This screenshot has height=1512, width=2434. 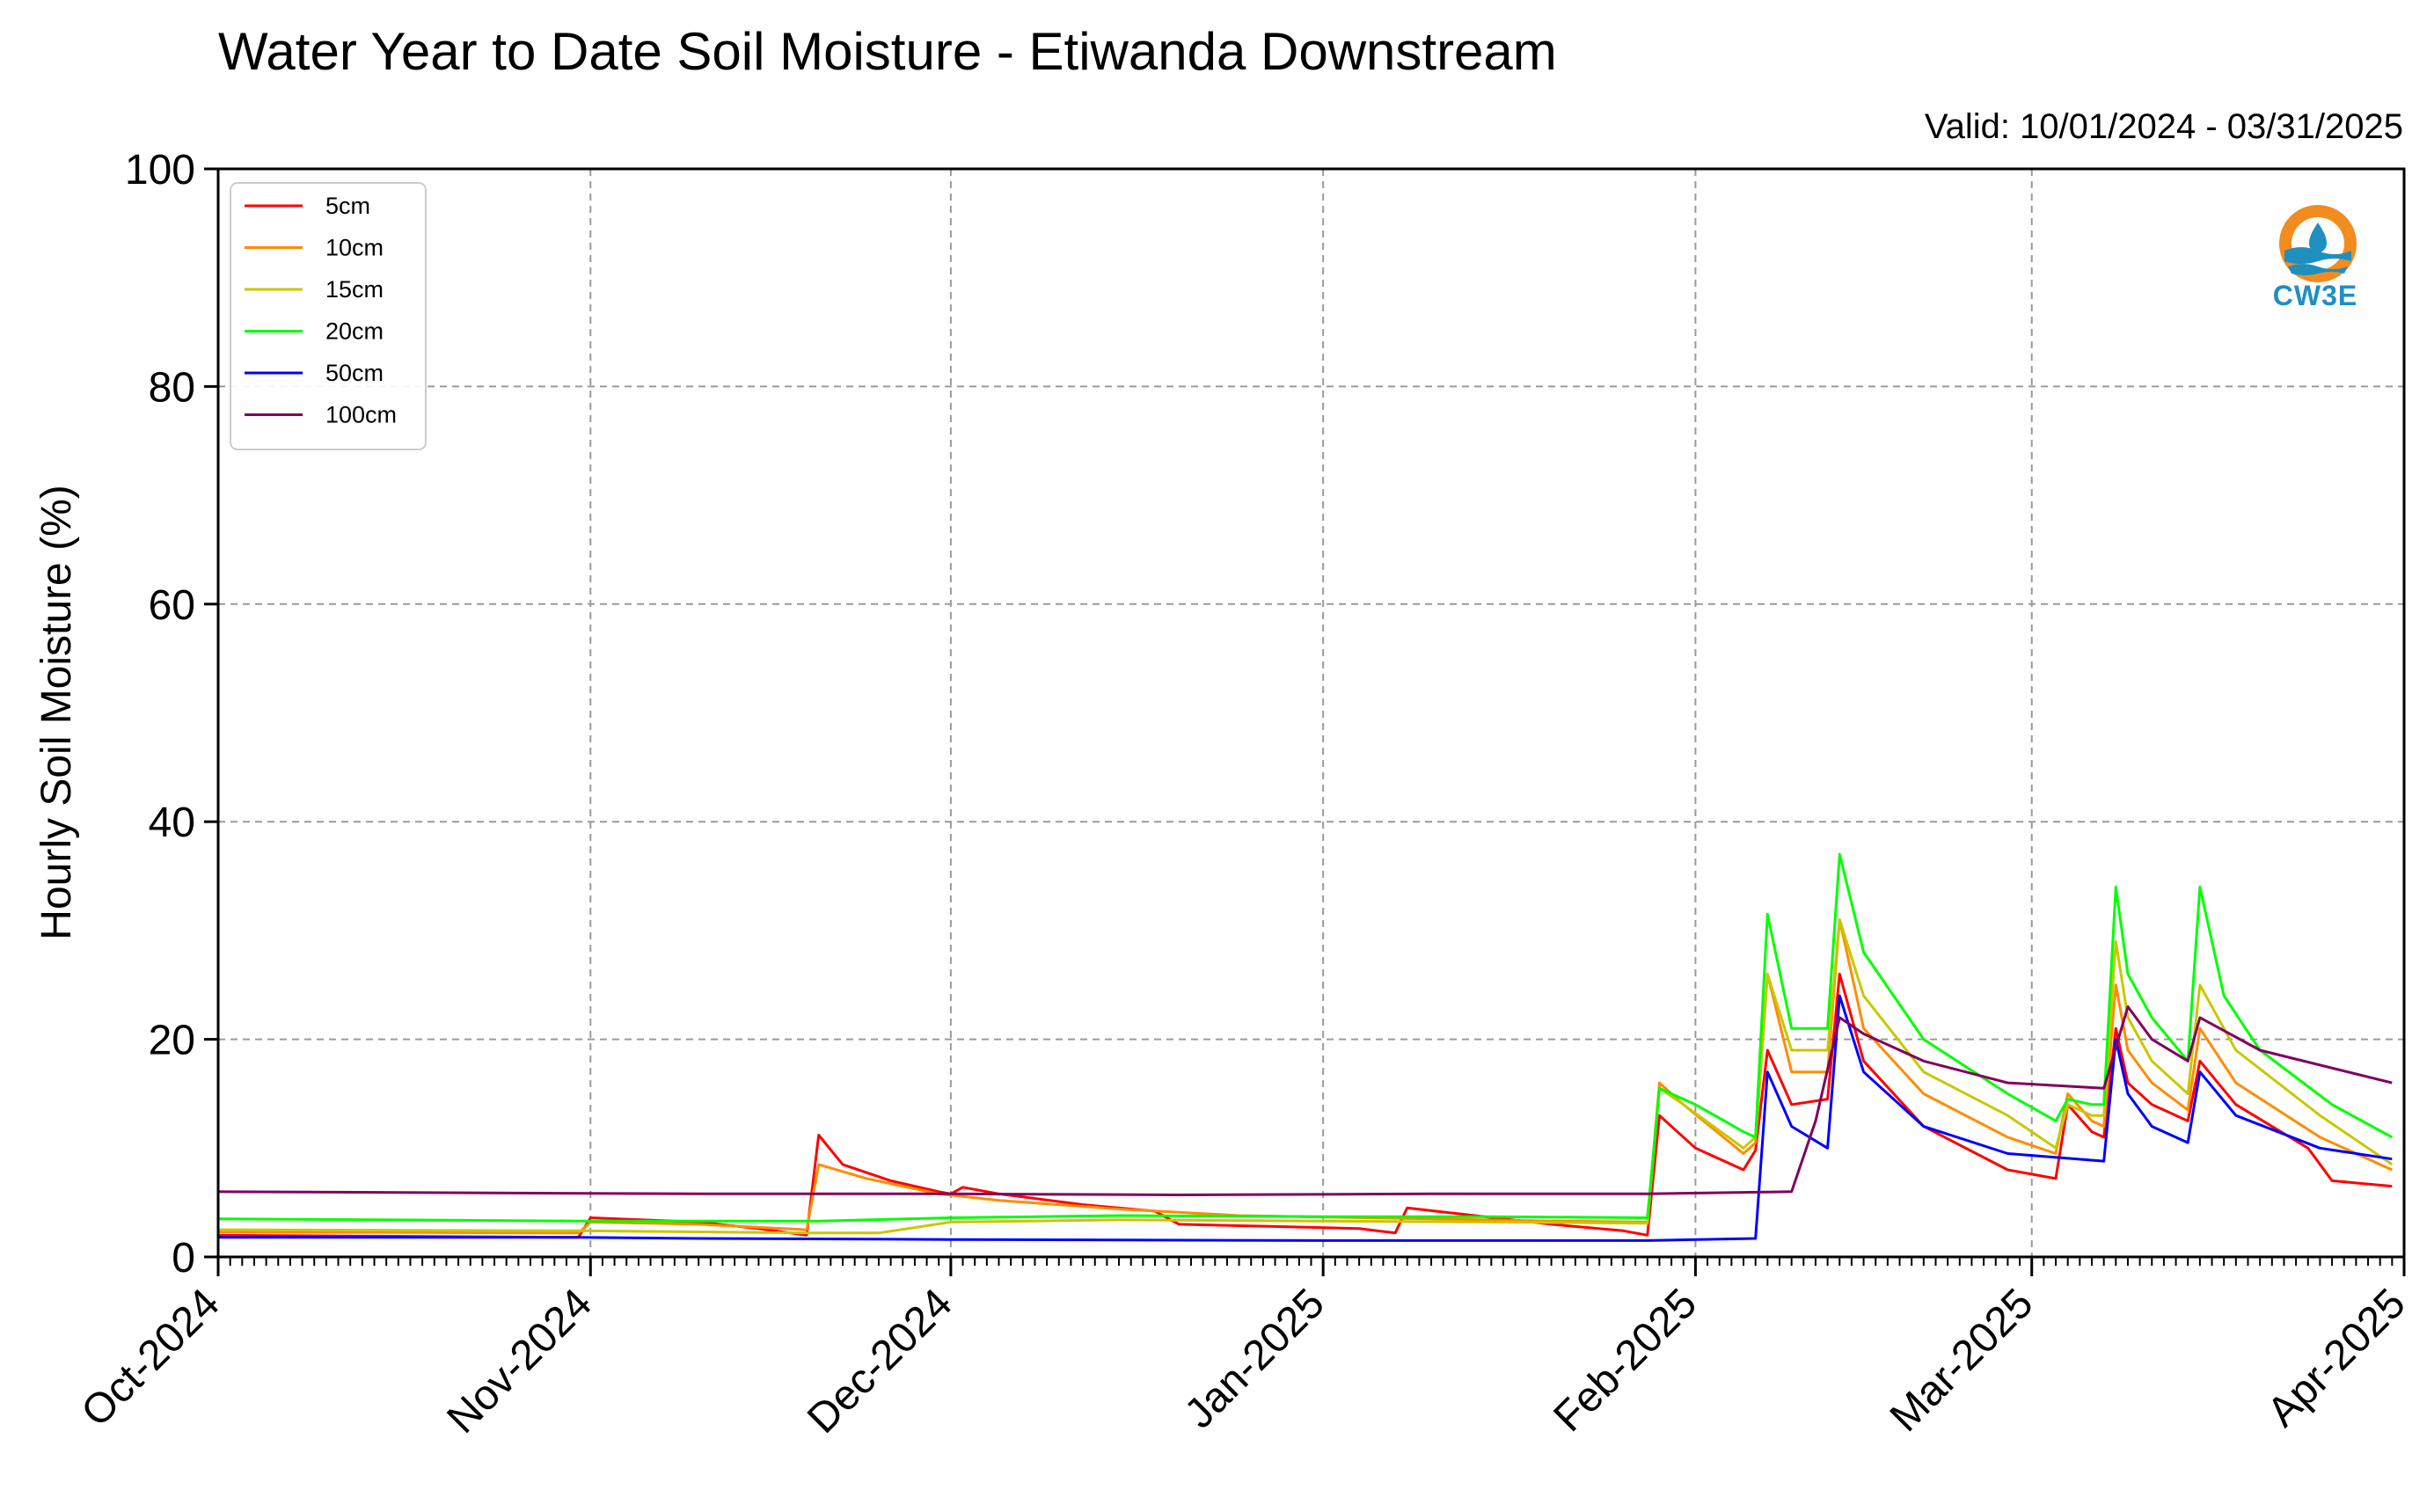 What do you see at coordinates (1305, 1100) in the screenshot?
I see `series-line-100cm` at bounding box center [1305, 1100].